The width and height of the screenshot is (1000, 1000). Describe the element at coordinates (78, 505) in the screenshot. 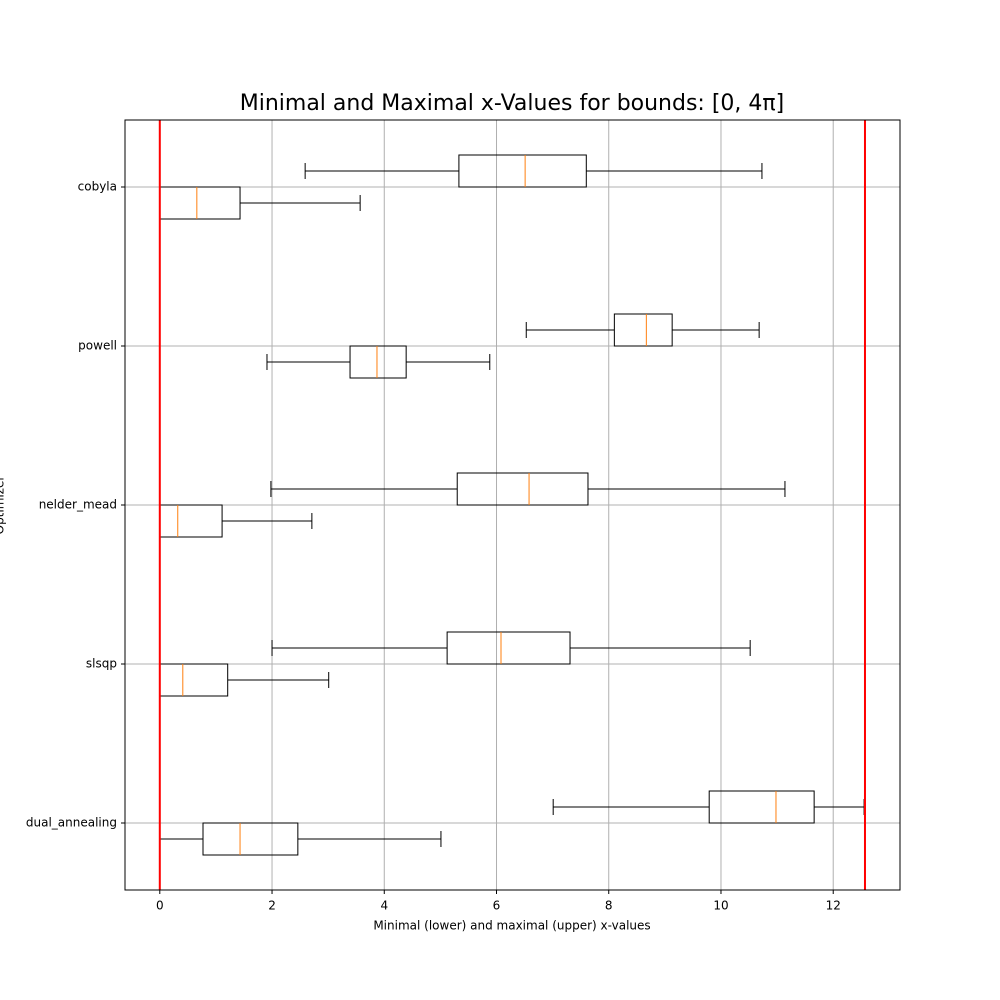

I see `y-tick-label: nelder_mead` at that location.